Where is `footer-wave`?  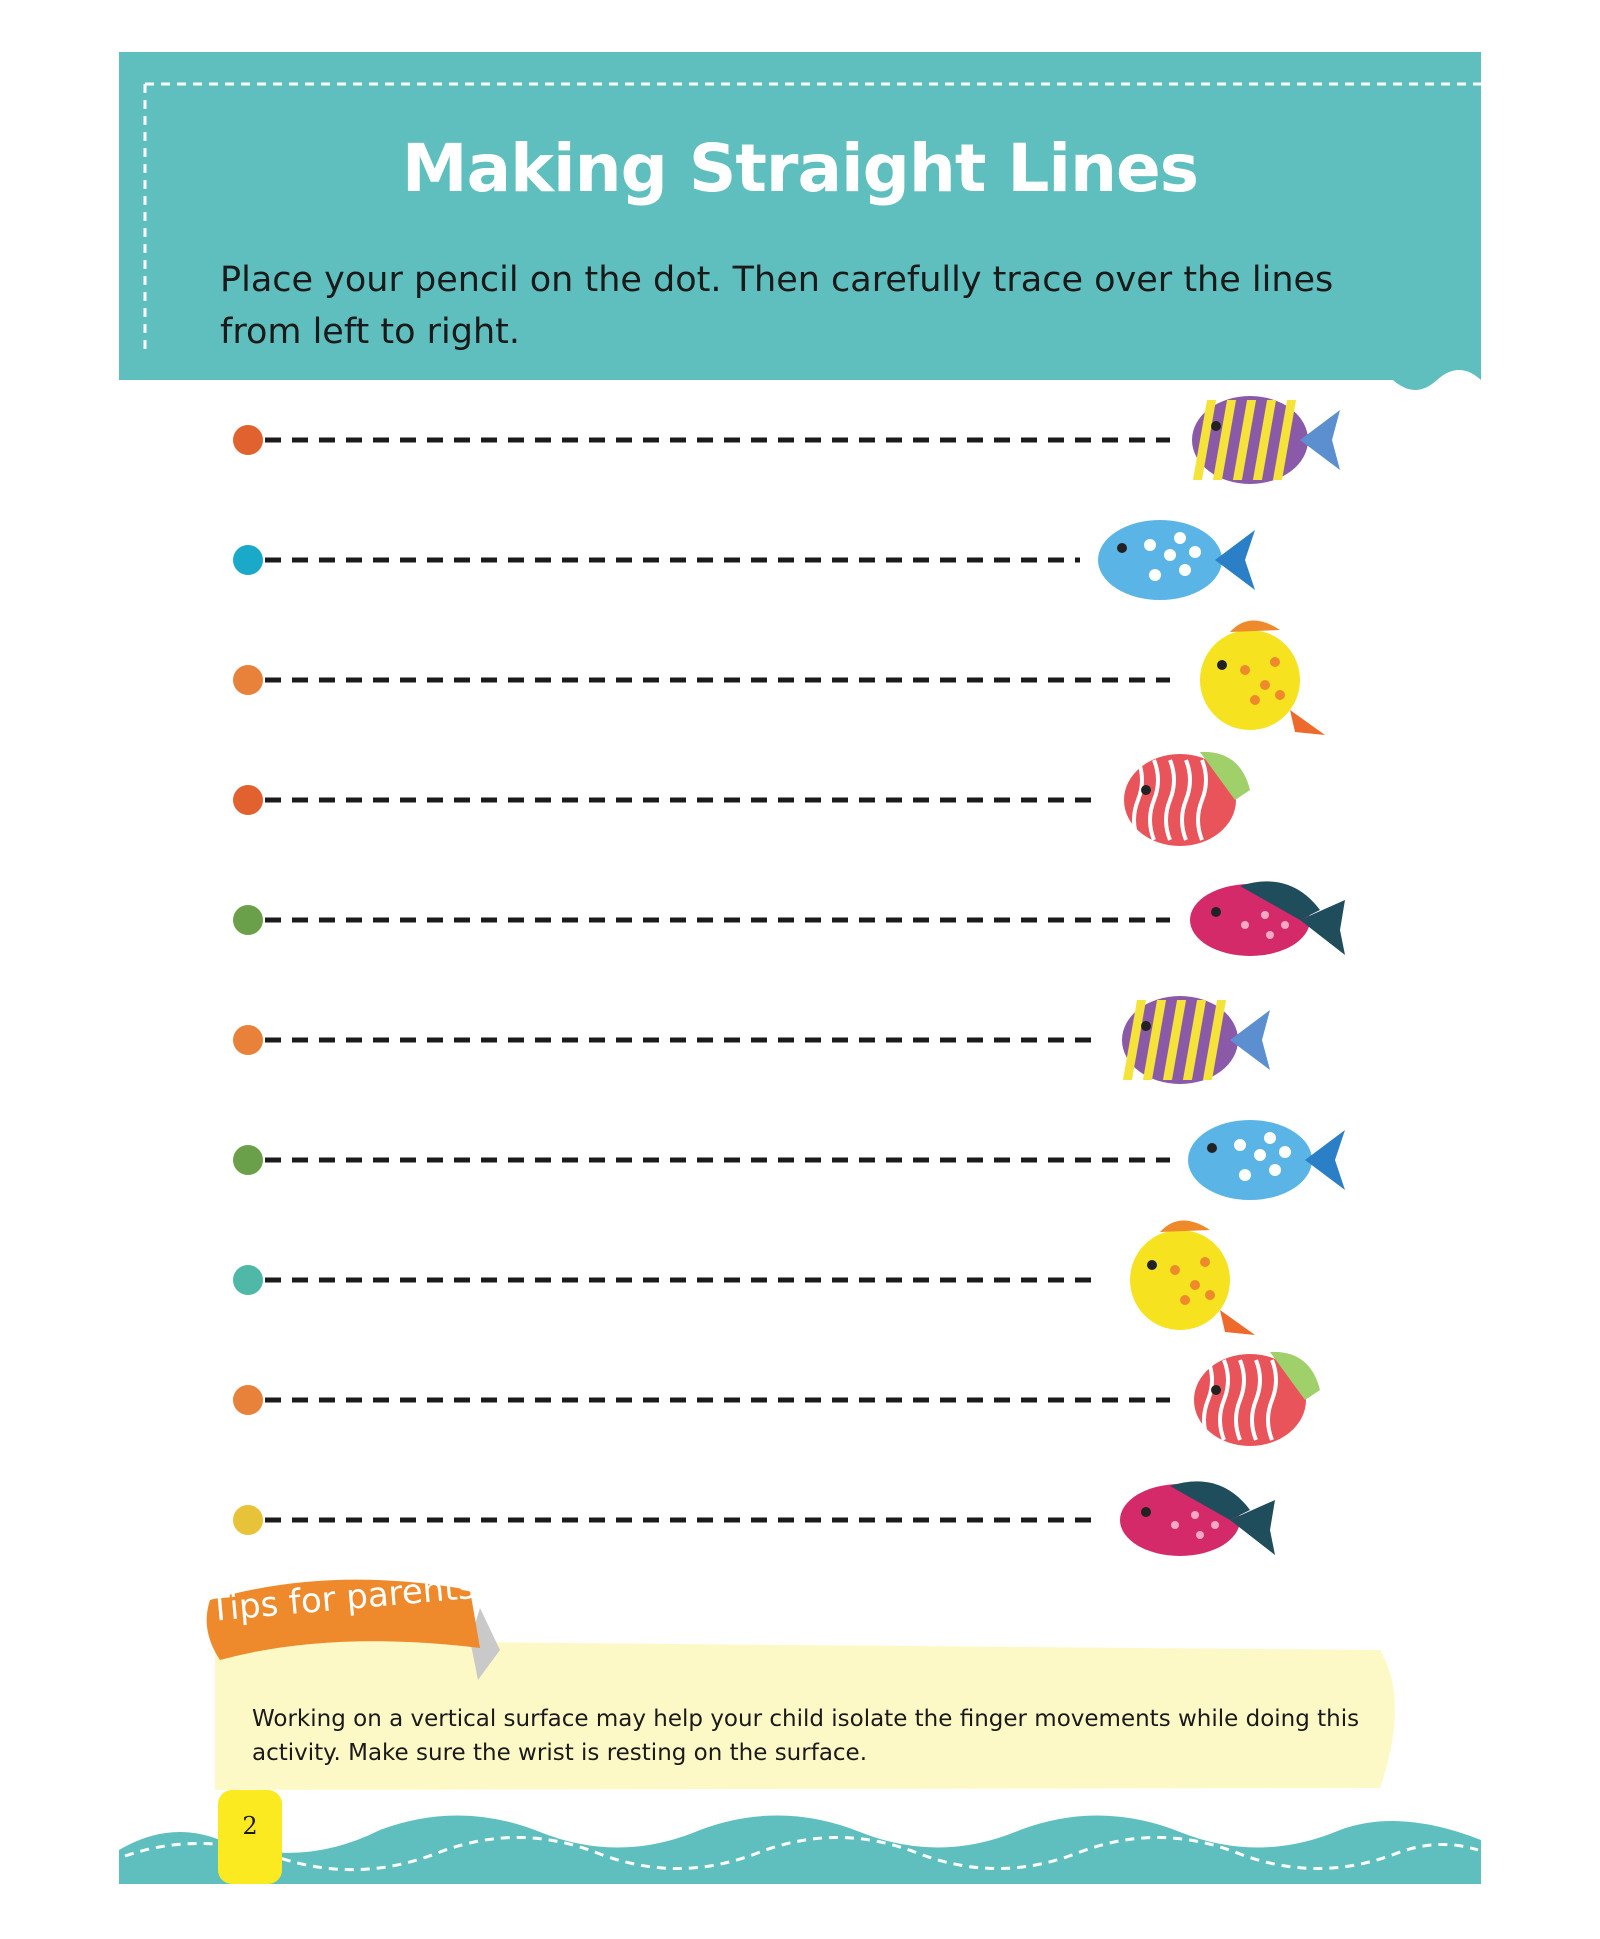 footer-wave is located at coordinates (800, 1849).